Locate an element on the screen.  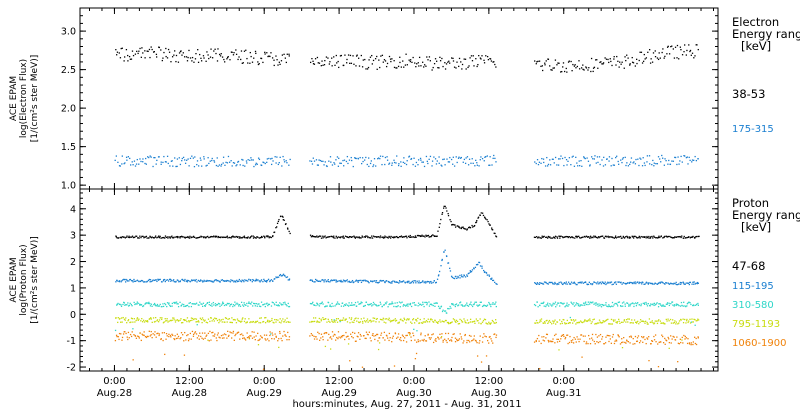
y-tick-label: 1 is located at coordinates (73, 288).